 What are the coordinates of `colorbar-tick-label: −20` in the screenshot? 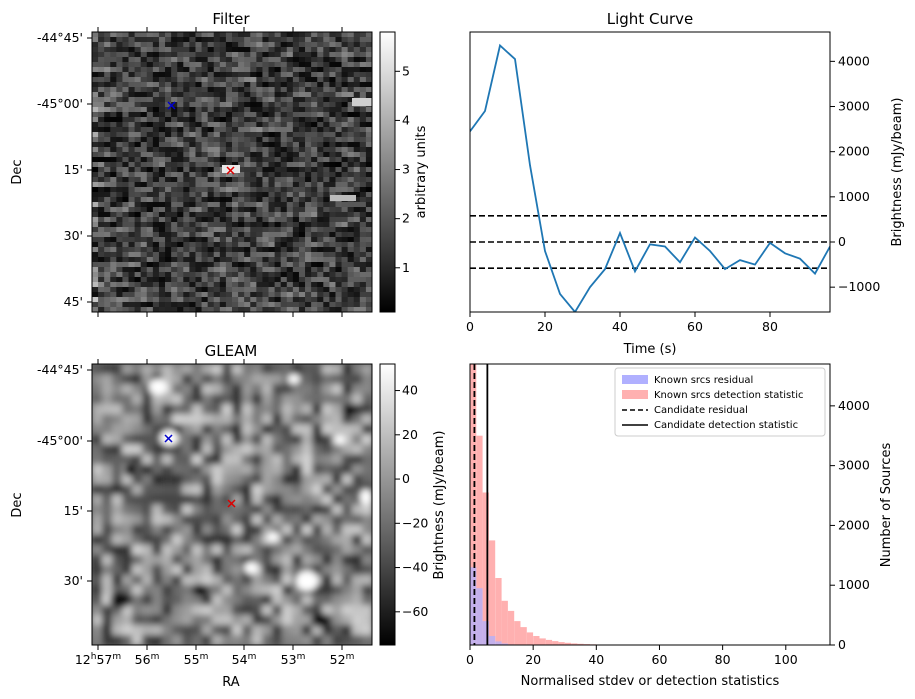 It's located at (415, 522).